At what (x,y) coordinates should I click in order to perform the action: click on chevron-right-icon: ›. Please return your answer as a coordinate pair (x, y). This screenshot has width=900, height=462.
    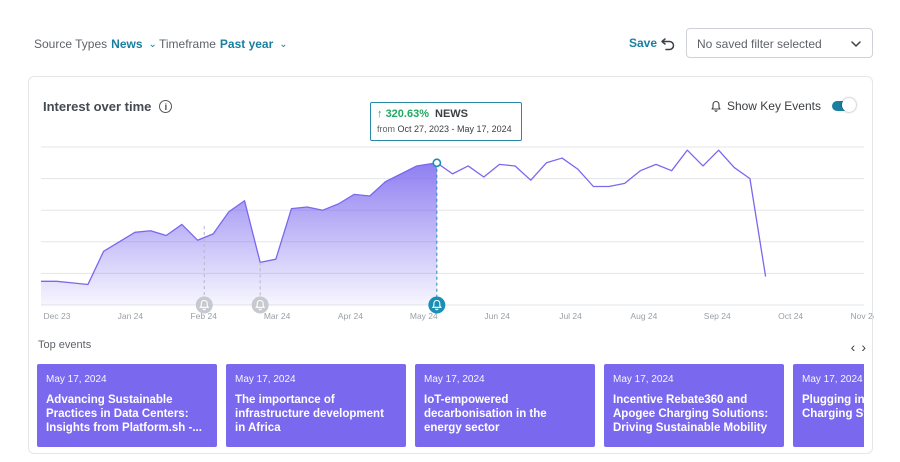
    Looking at the image, I should click on (863, 347).